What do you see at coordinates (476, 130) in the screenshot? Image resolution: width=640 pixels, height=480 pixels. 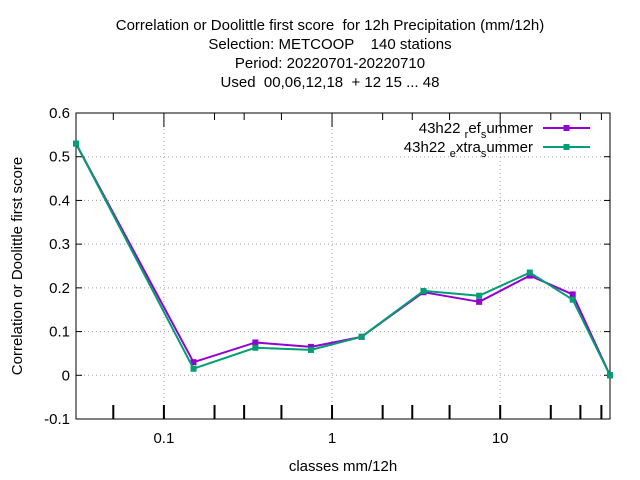 I see `legend-label-1: 43h22 refsummer` at bounding box center [476, 130].